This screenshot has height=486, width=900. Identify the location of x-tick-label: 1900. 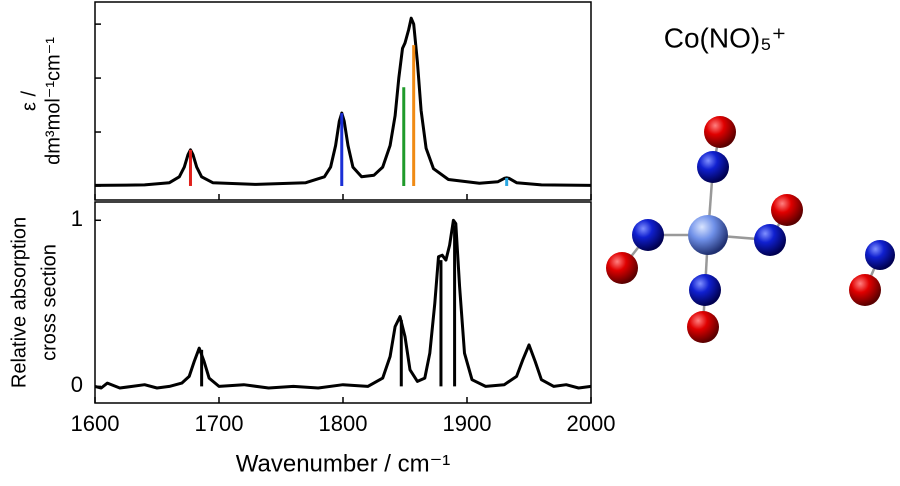
(467, 423).